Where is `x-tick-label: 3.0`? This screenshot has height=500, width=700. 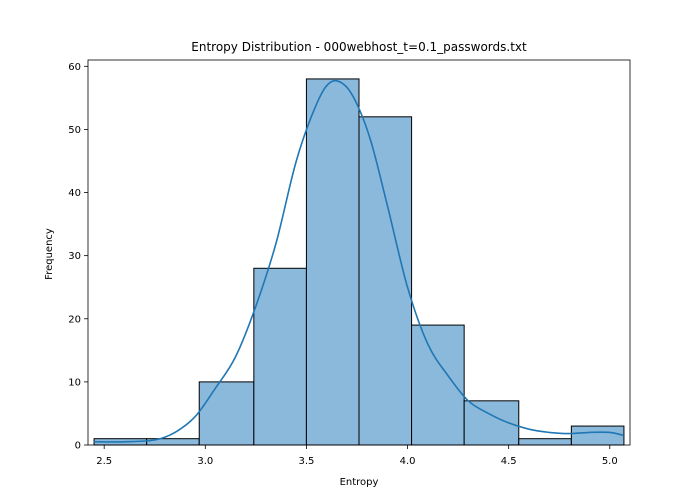
x-tick-label: 3.0 is located at coordinates (205, 461).